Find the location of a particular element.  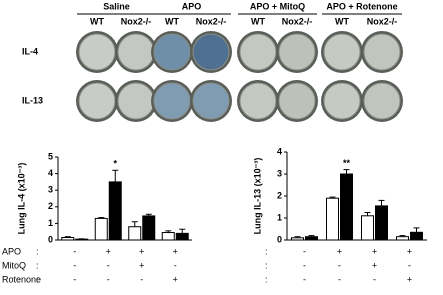

y-axis-label: Lung IL-13 (x10⁻³) is located at coordinates (257, 196).